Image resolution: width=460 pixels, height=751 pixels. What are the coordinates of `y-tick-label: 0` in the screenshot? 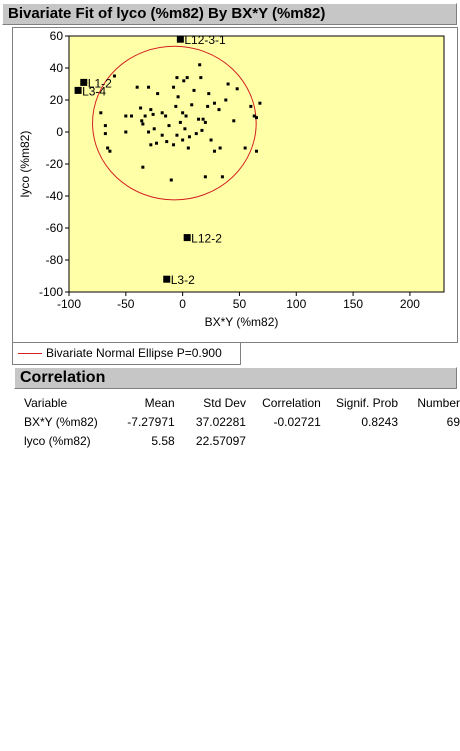 It's located at (59, 132).